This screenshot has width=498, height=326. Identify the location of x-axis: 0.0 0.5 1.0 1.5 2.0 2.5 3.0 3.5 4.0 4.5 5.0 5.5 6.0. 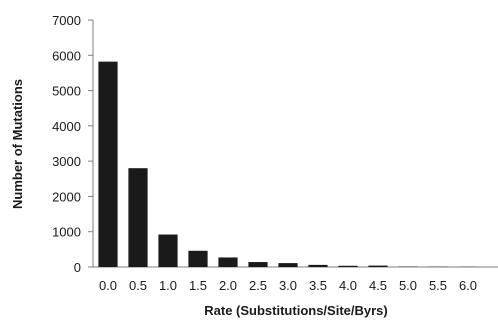
(295, 279).